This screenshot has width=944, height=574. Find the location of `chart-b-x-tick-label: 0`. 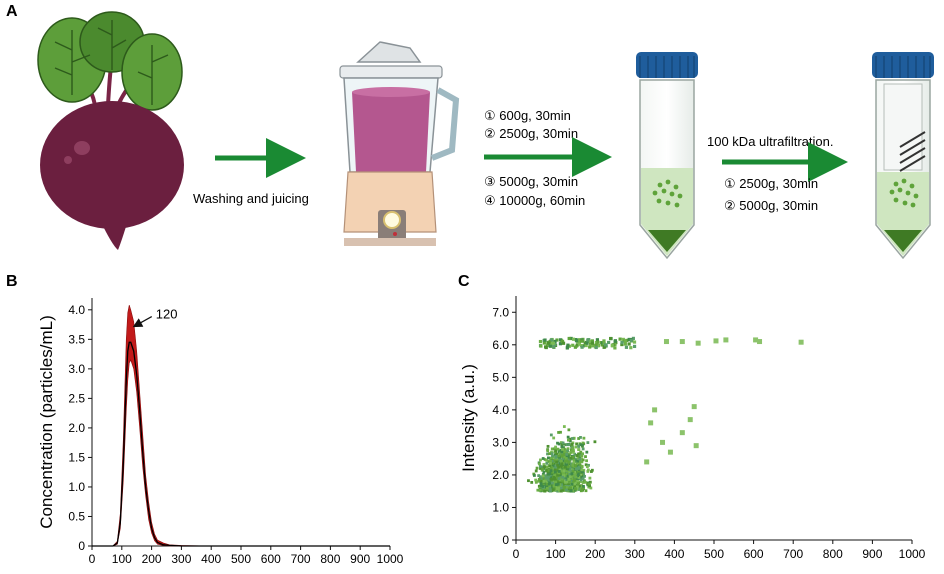

chart-b-x-tick-label: 0 is located at coordinates (92, 559).